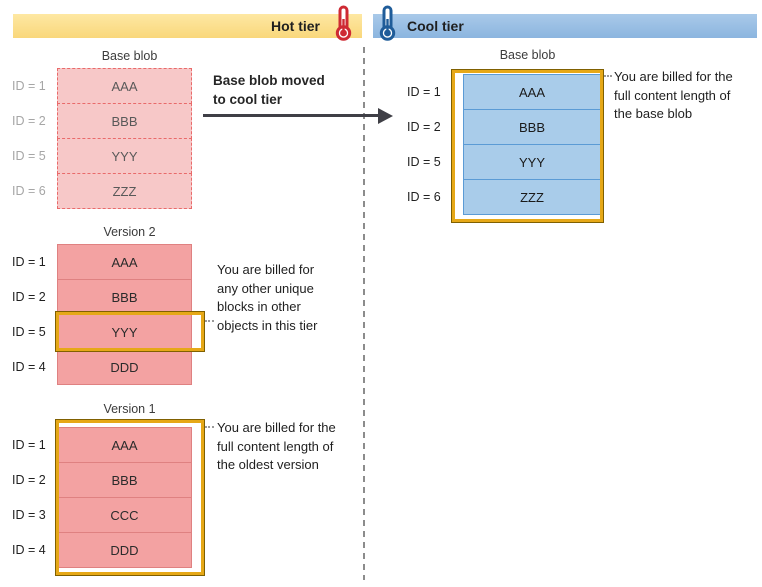 The width and height of the screenshot is (762, 587). What do you see at coordinates (385, 116) in the screenshot?
I see `move-arrow-head` at bounding box center [385, 116].